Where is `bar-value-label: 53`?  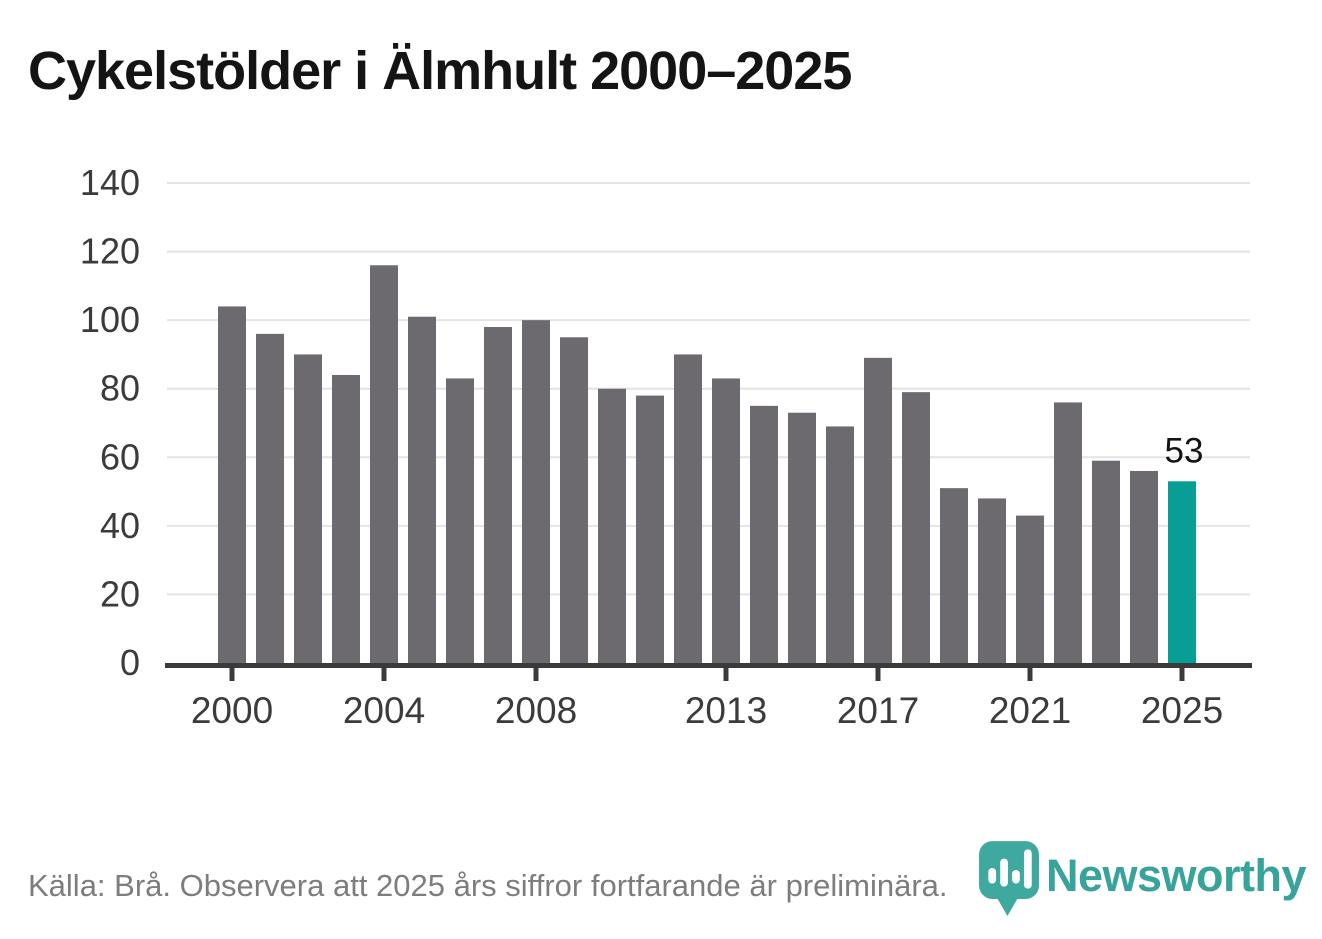 bar-value-label: 53 is located at coordinates (1184, 450).